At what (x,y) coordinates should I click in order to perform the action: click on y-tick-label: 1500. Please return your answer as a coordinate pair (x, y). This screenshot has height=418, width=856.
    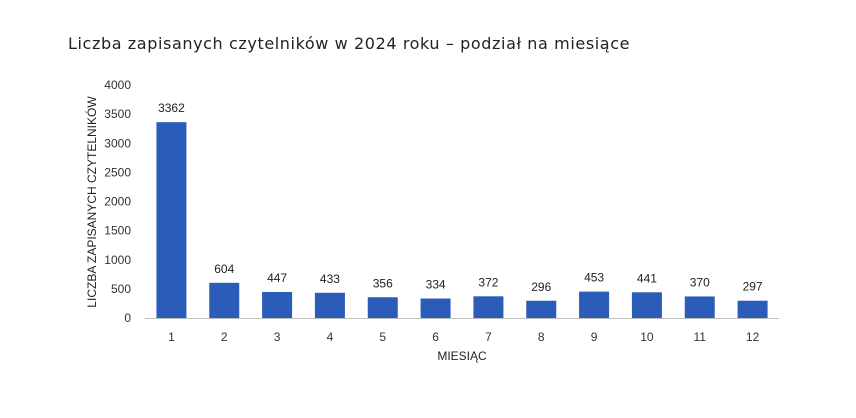
    Looking at the image, I should click on (117, 231).